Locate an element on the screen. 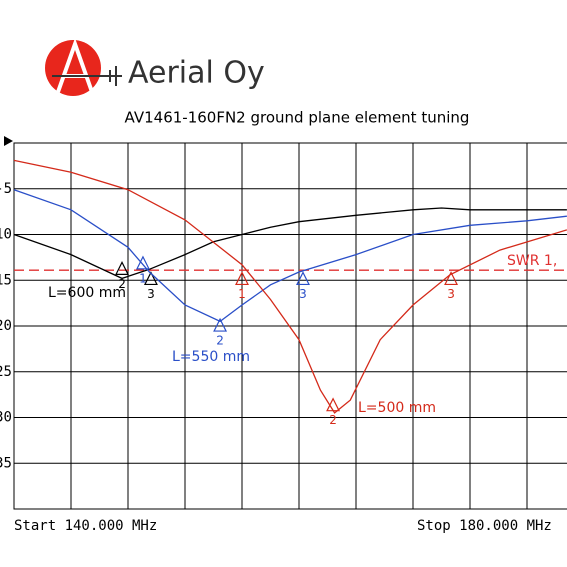 This screenshot has width=567, height=567. stop-label: Stop 180.000 MHz is located at coordinates (484, 526).